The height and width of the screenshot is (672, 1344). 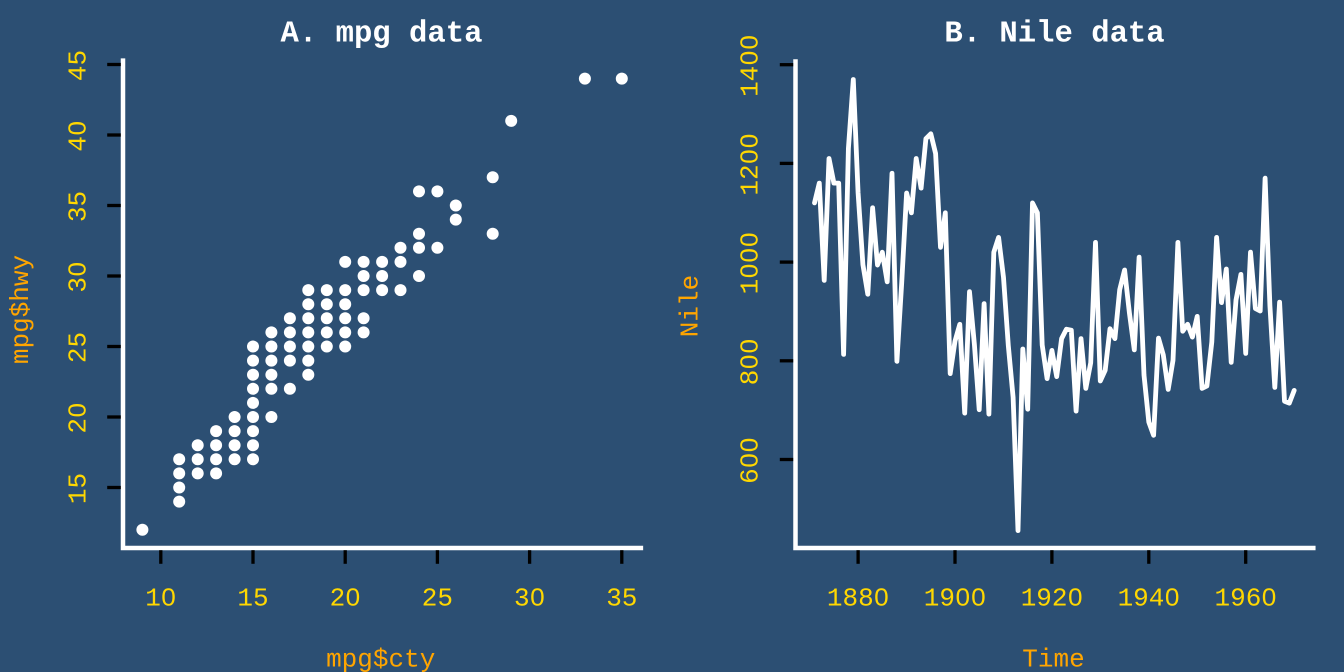 What do you see at coordinates (79, 135) in the screenshot?
I see `svg-text: 40` at bounding box center [79, 135].